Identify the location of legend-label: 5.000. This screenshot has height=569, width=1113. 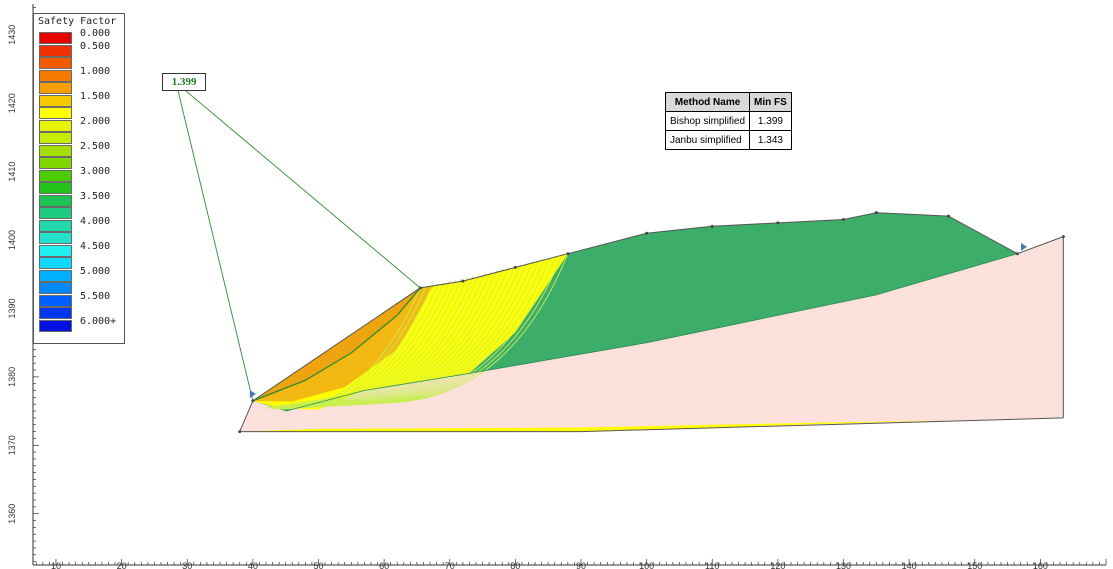
(95, 271).